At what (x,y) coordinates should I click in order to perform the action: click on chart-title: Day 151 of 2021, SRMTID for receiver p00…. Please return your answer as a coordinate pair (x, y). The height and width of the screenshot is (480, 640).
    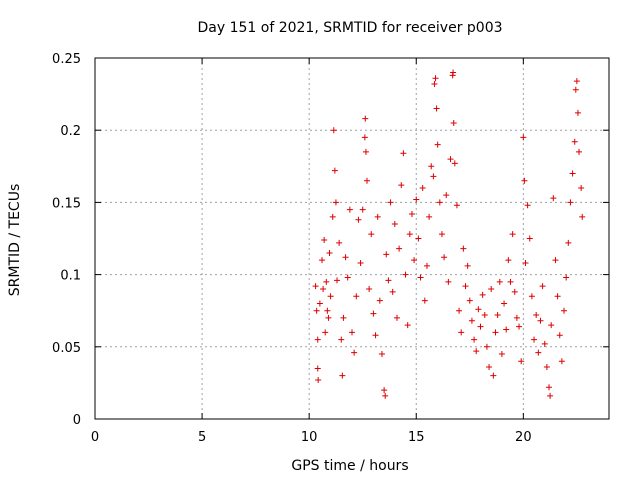
    Looking at the image, I should click on (349, 28).